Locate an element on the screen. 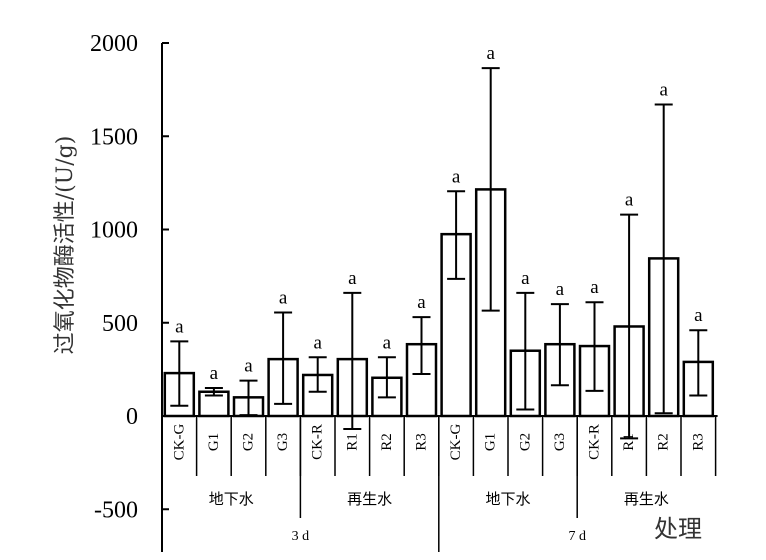 The height and width of the screenshot is (560, 766). y-tick-label: 0 is located at coordinates (132, 417).